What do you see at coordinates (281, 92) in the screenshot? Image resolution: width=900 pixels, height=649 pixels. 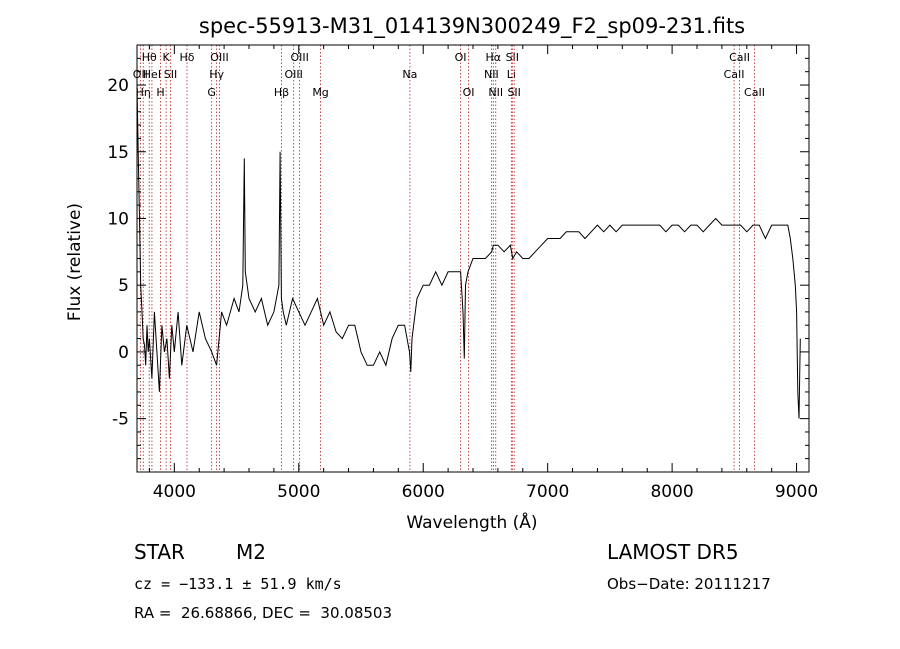 I see `spectral-line-label: Hβ` at bounding box center [281, 92].